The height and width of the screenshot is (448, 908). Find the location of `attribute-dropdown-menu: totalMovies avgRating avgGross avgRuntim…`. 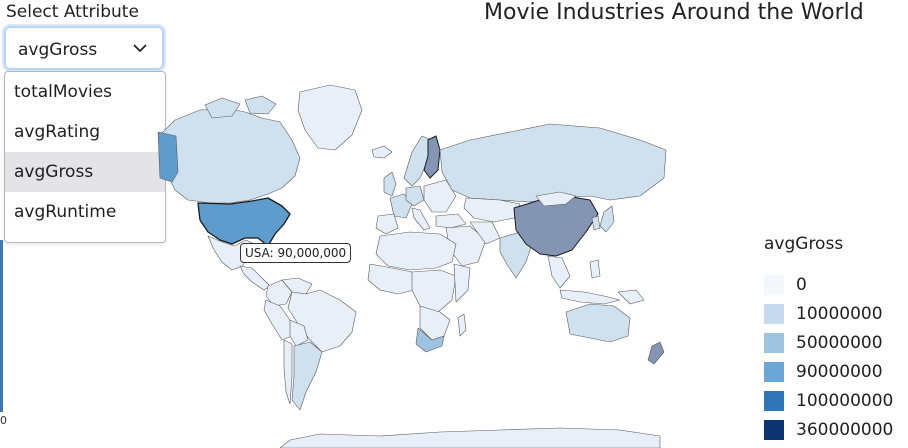

attribute-dropdown-menu: totalMovies avgRating avgGross avgRuntim… is located at coordinates (85, 157).